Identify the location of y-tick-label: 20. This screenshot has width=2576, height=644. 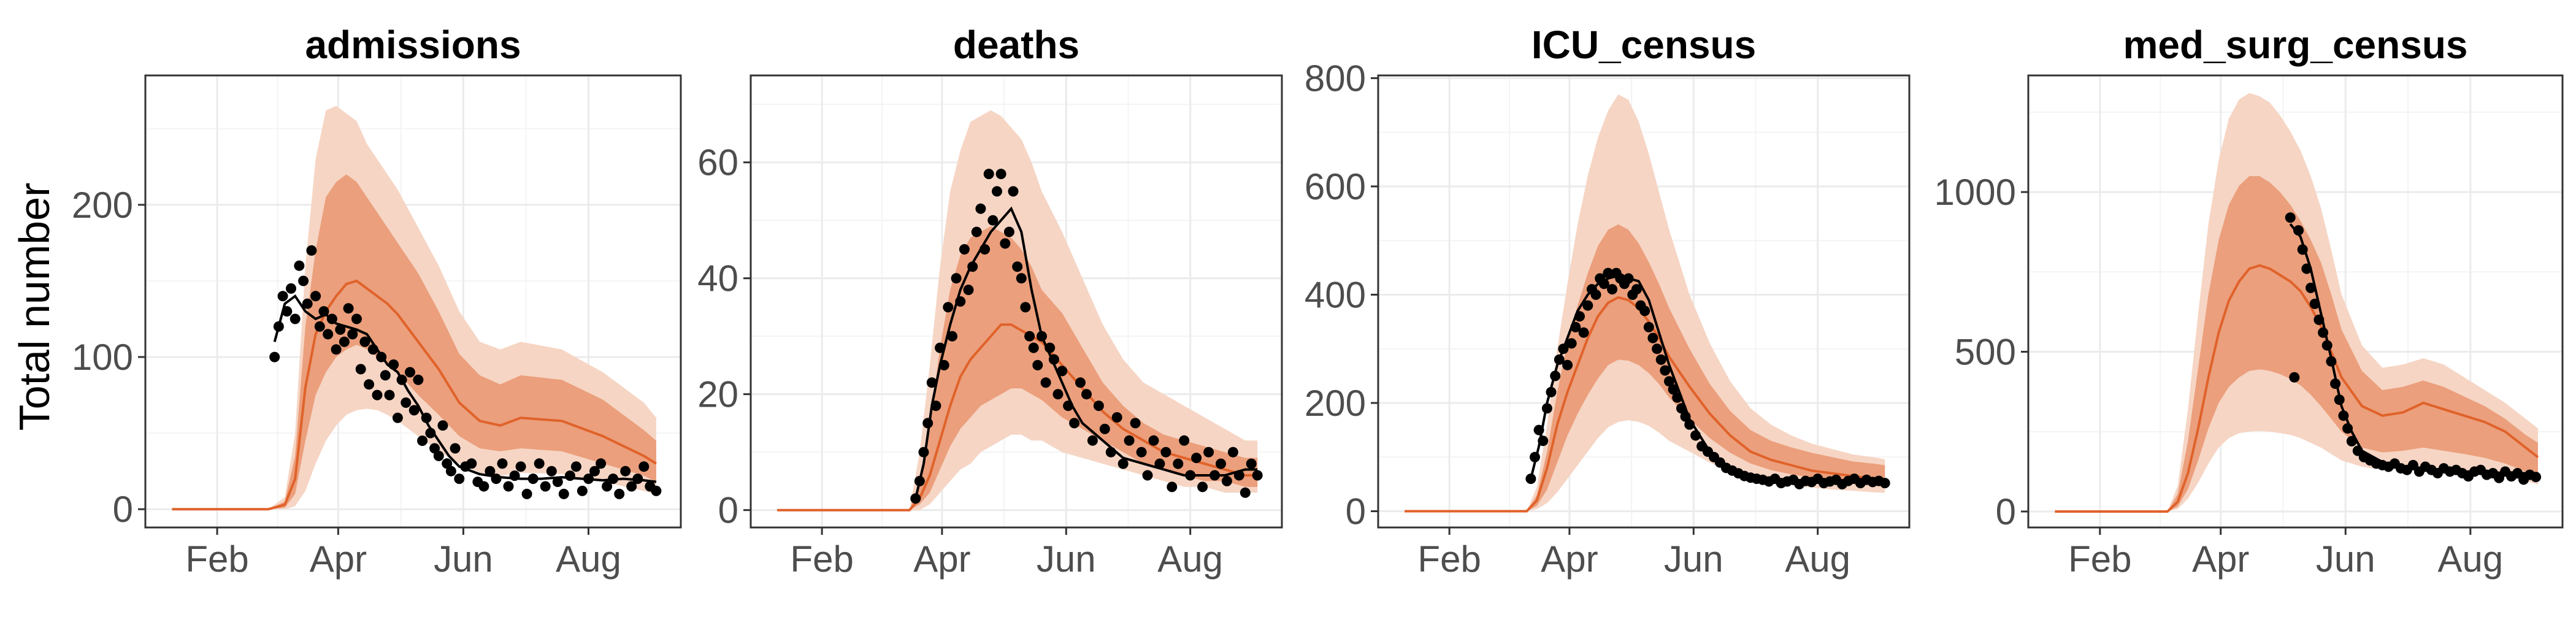
(717, 394).